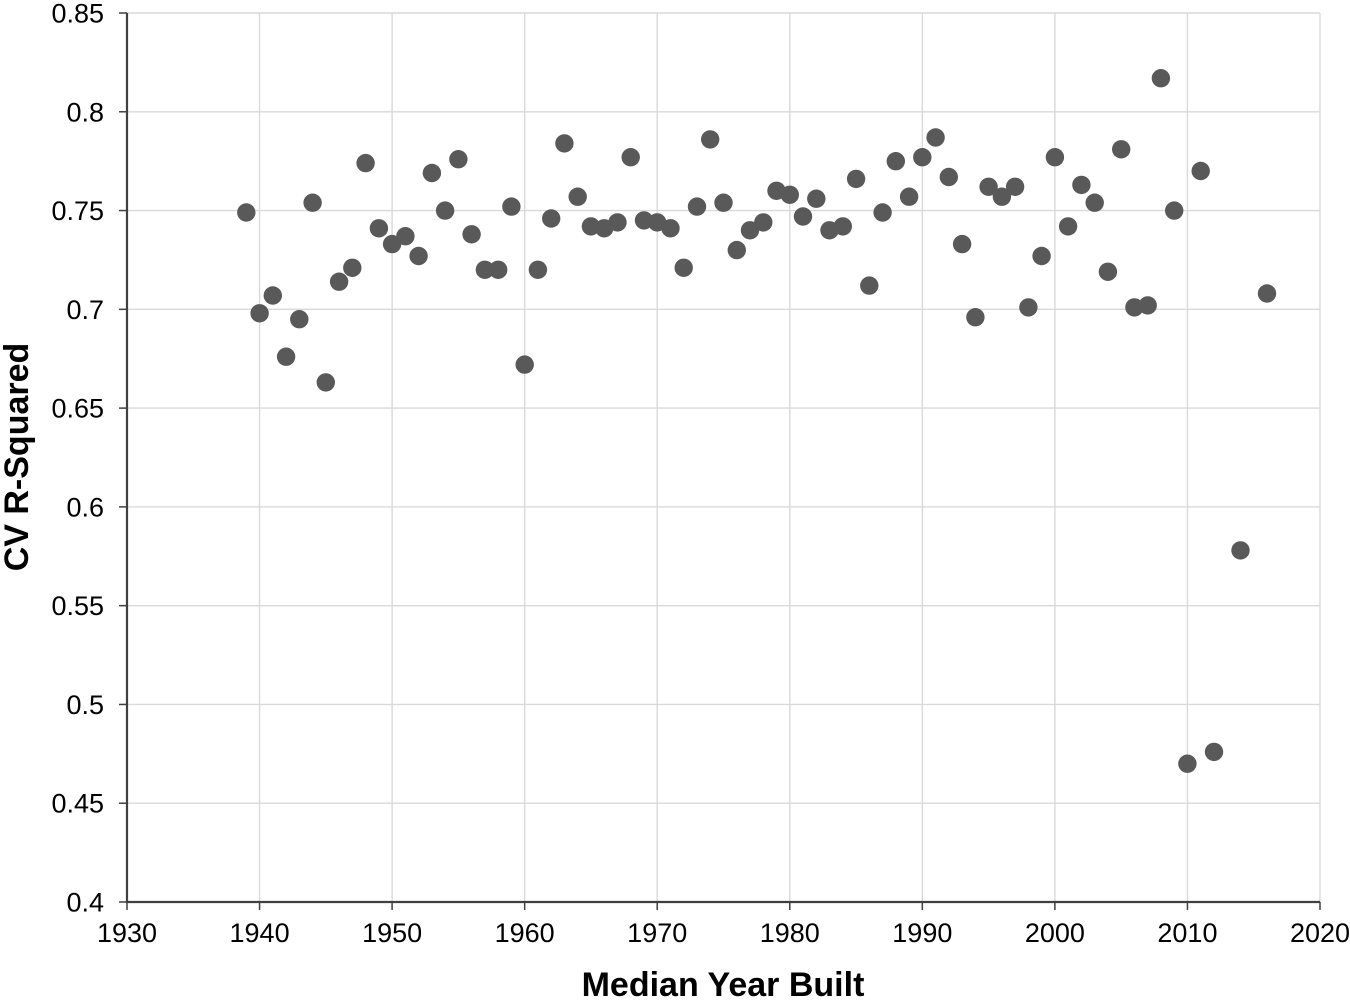  I want to click on y-tick-label: 0.75, so click(77, 211).